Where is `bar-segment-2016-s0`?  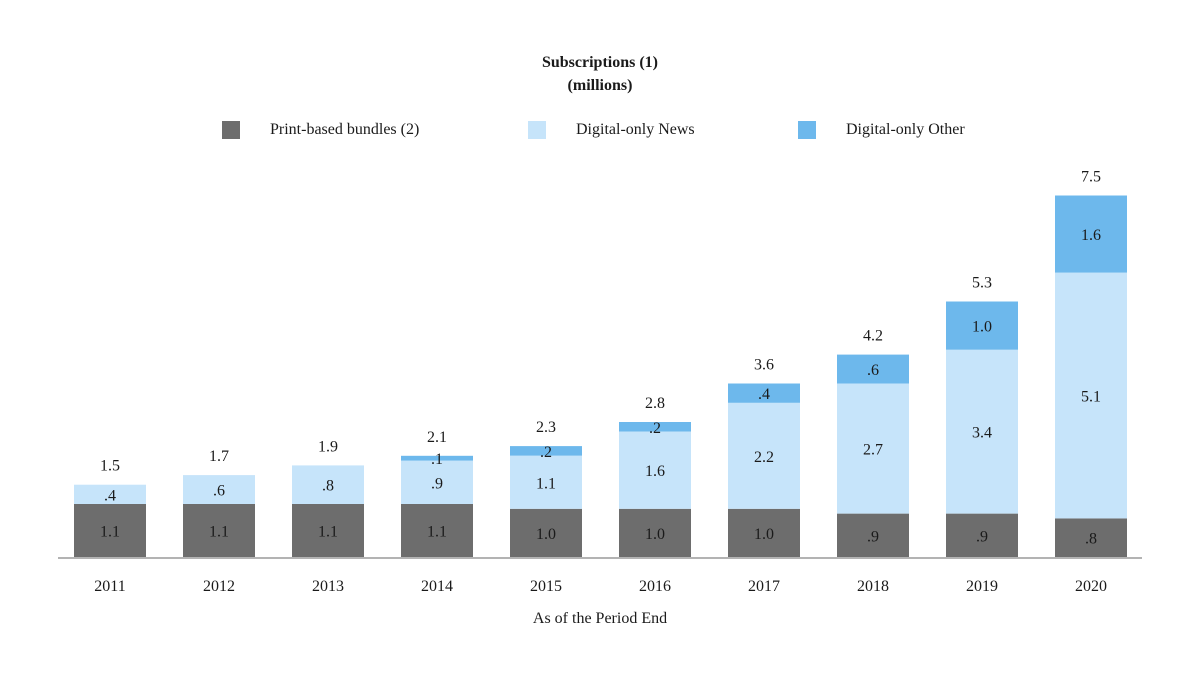
bar-segment-2016-s0 is located at coordinates (655, 532).